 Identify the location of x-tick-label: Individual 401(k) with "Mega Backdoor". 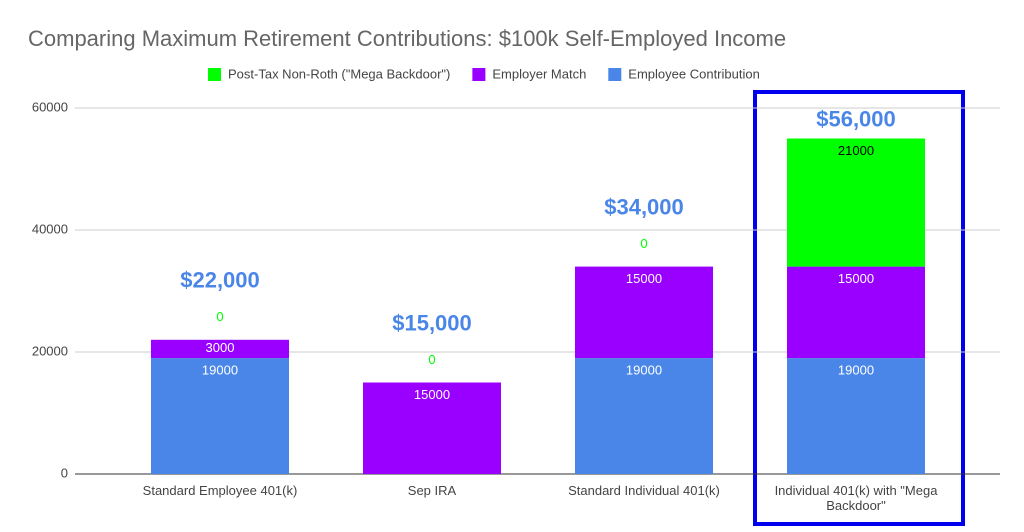
(856, 498).